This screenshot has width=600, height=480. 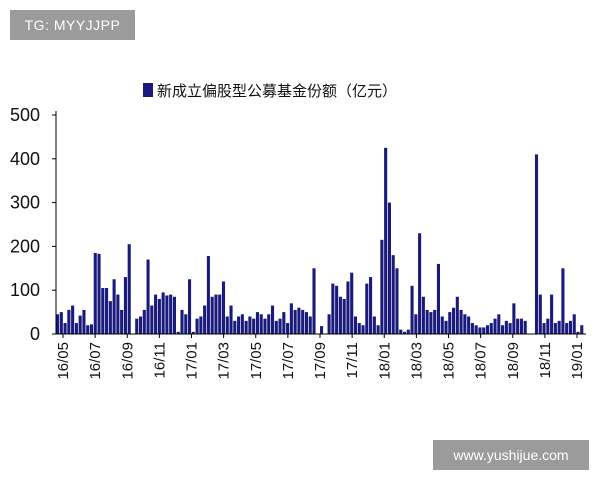 I want to click on legend-swatch, so click(x=148, y=90).